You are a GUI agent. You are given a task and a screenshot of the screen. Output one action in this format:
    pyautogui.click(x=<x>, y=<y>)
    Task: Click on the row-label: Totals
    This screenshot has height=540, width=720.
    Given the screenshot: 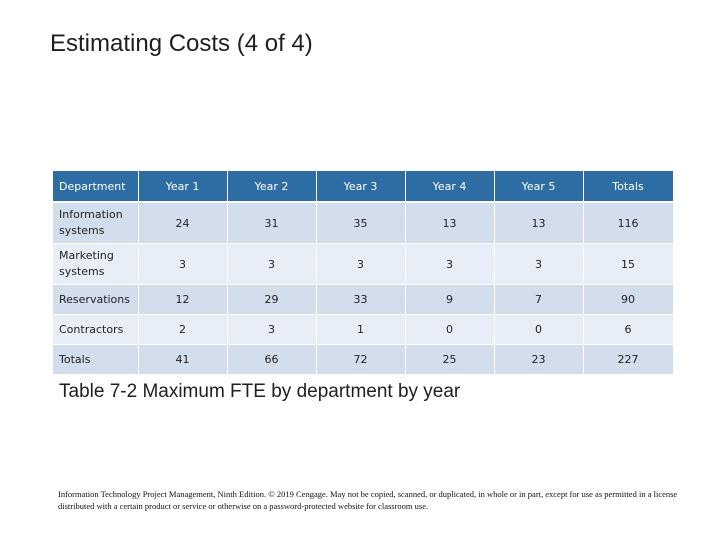 What is the action you would take?
    pyautogui.click(x=96, y=359)
    